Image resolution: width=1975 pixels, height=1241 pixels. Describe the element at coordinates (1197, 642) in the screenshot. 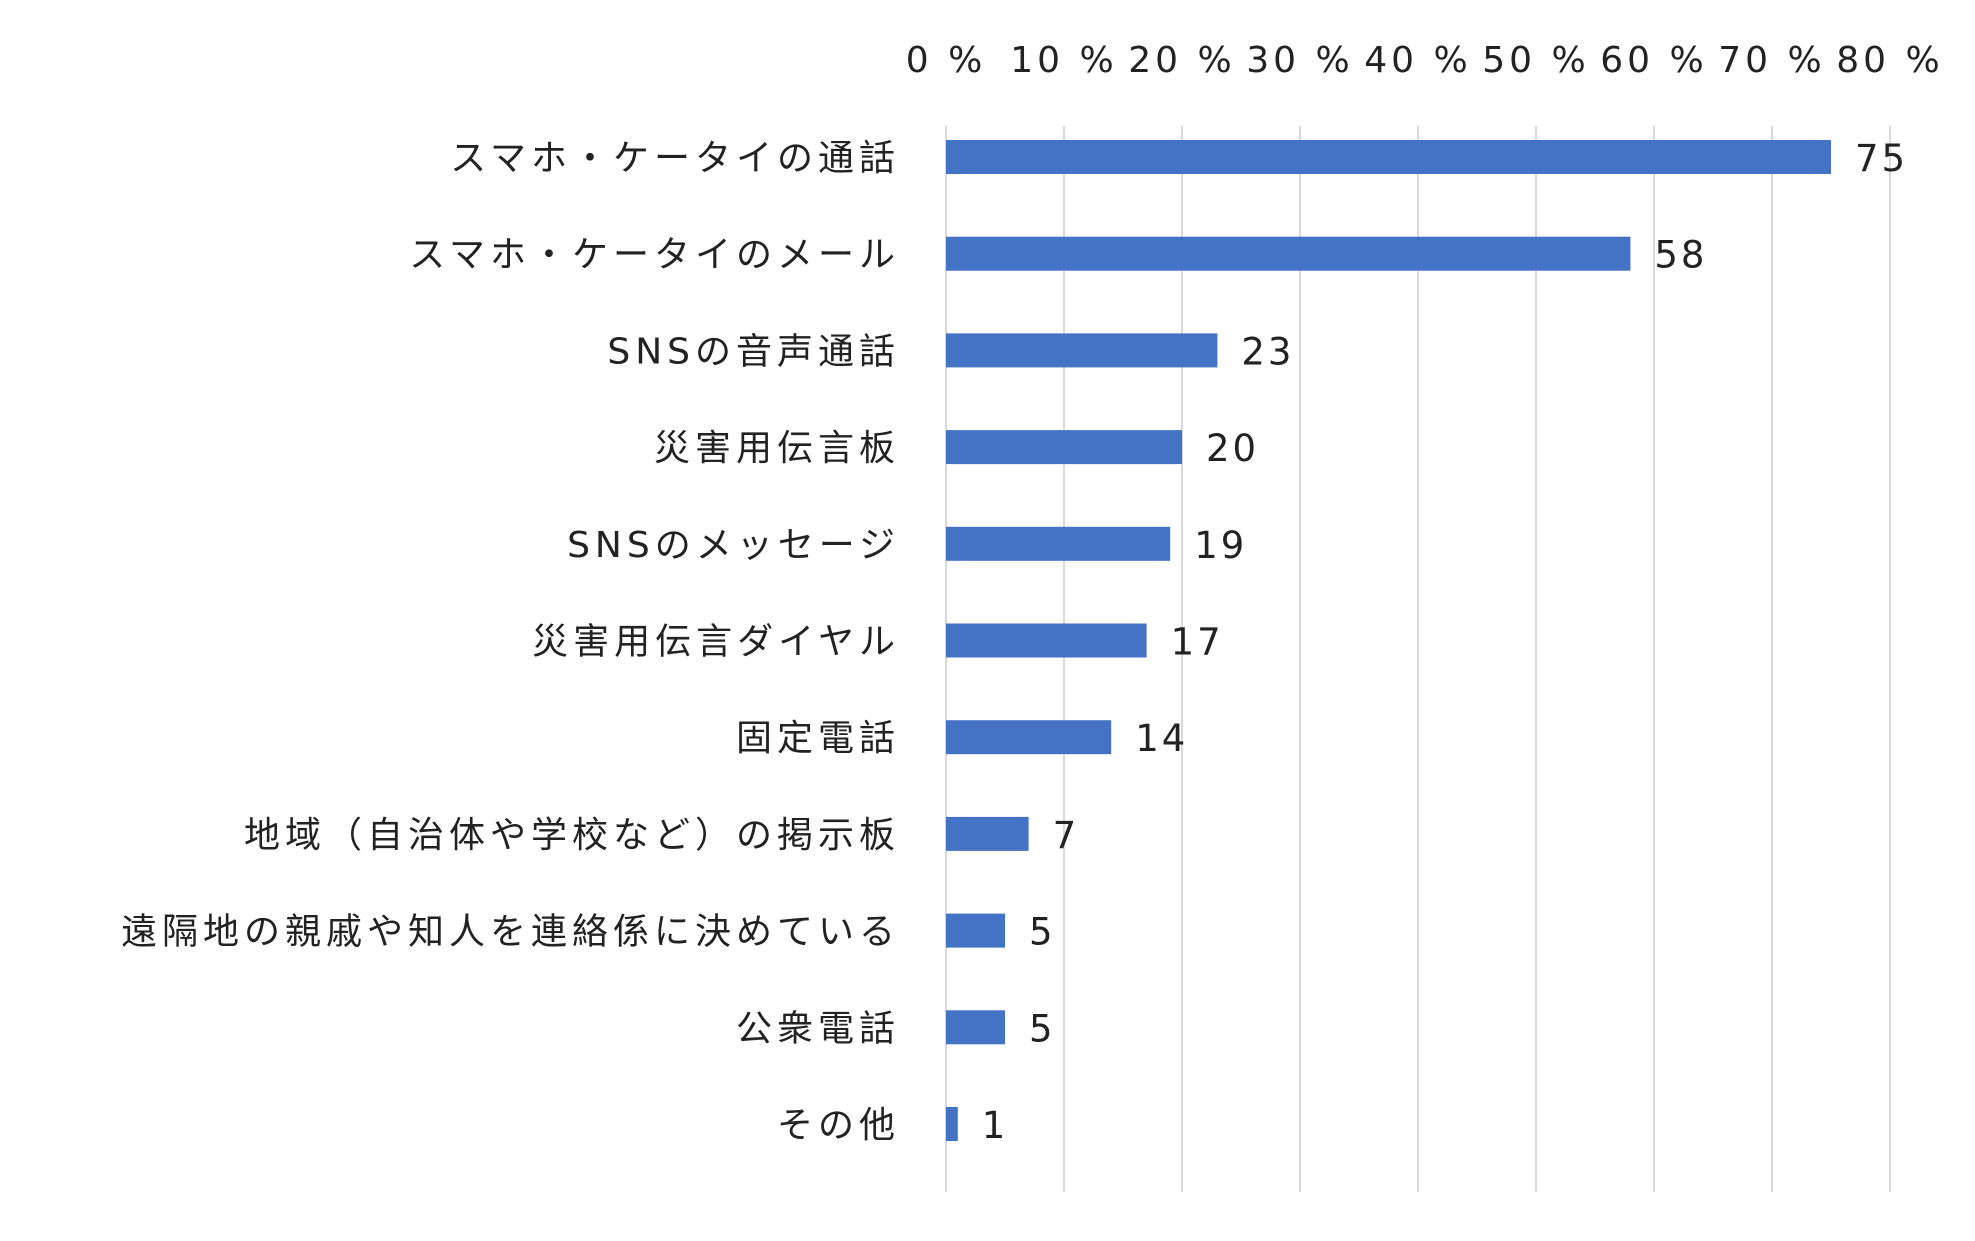

I see `value-label: 17` at that location.